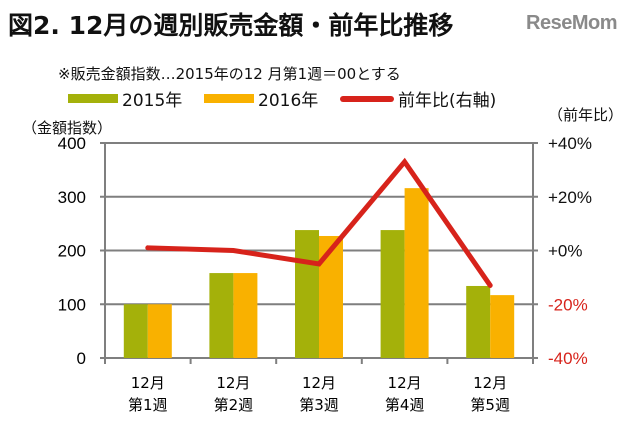  Describe the element at coordinates (568, 358) in the screenshot. I see `right-tick-label: -40%` at that location.